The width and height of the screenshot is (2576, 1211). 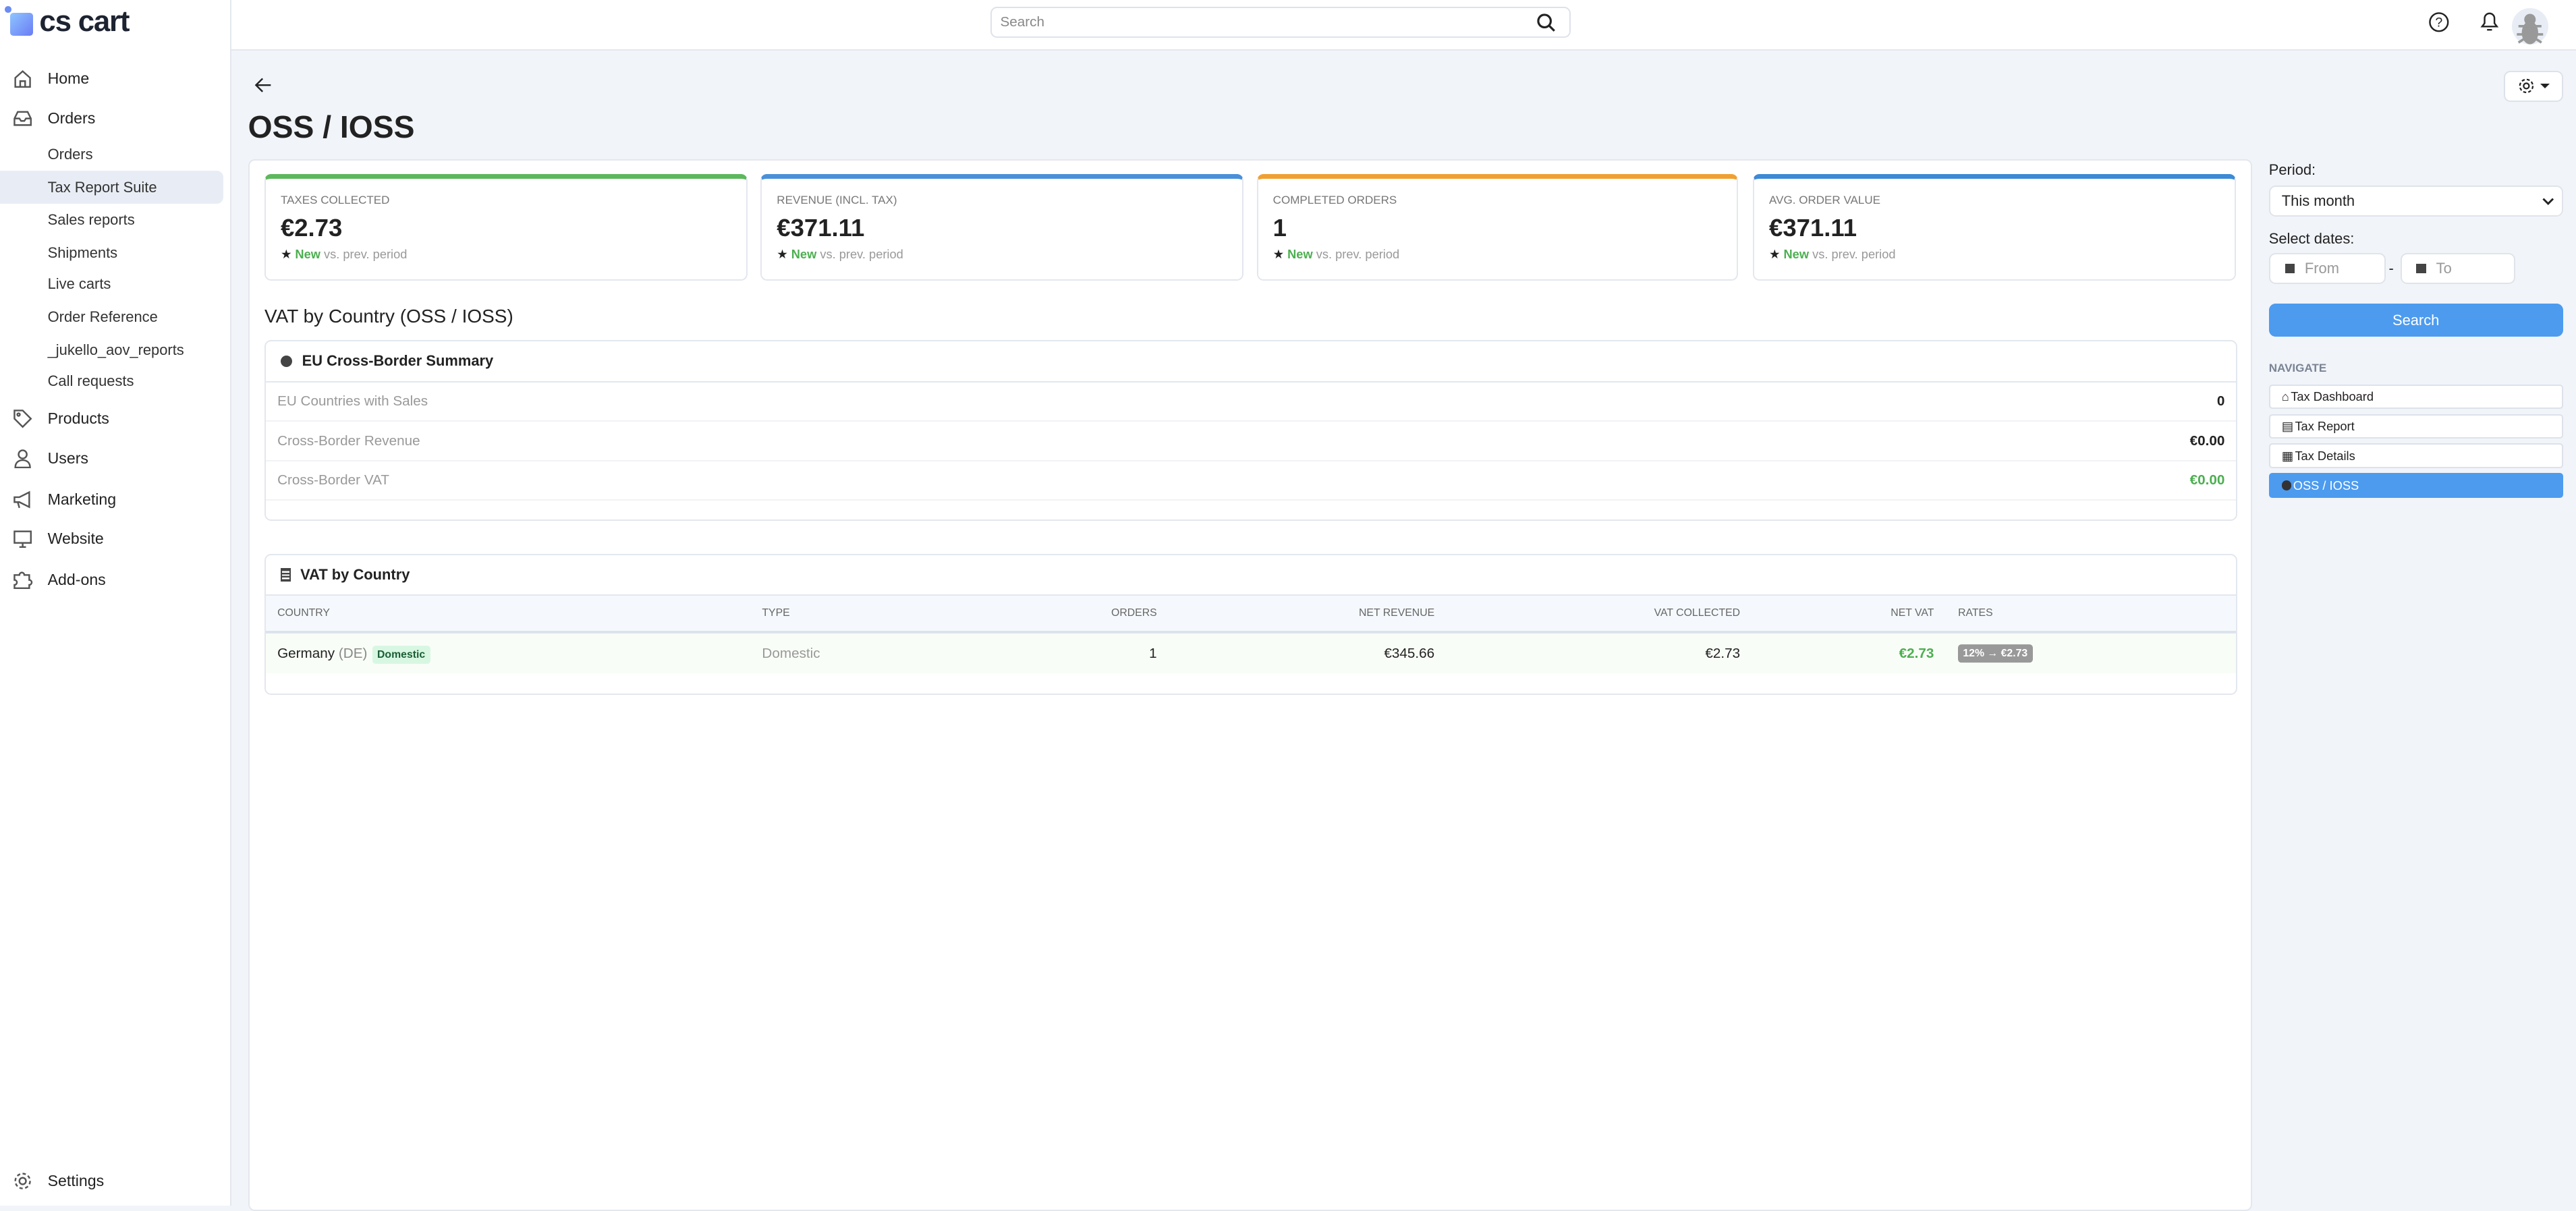 I want to click on sidebar-sub-live-carts: Live carts, so click(x=79, y=284).